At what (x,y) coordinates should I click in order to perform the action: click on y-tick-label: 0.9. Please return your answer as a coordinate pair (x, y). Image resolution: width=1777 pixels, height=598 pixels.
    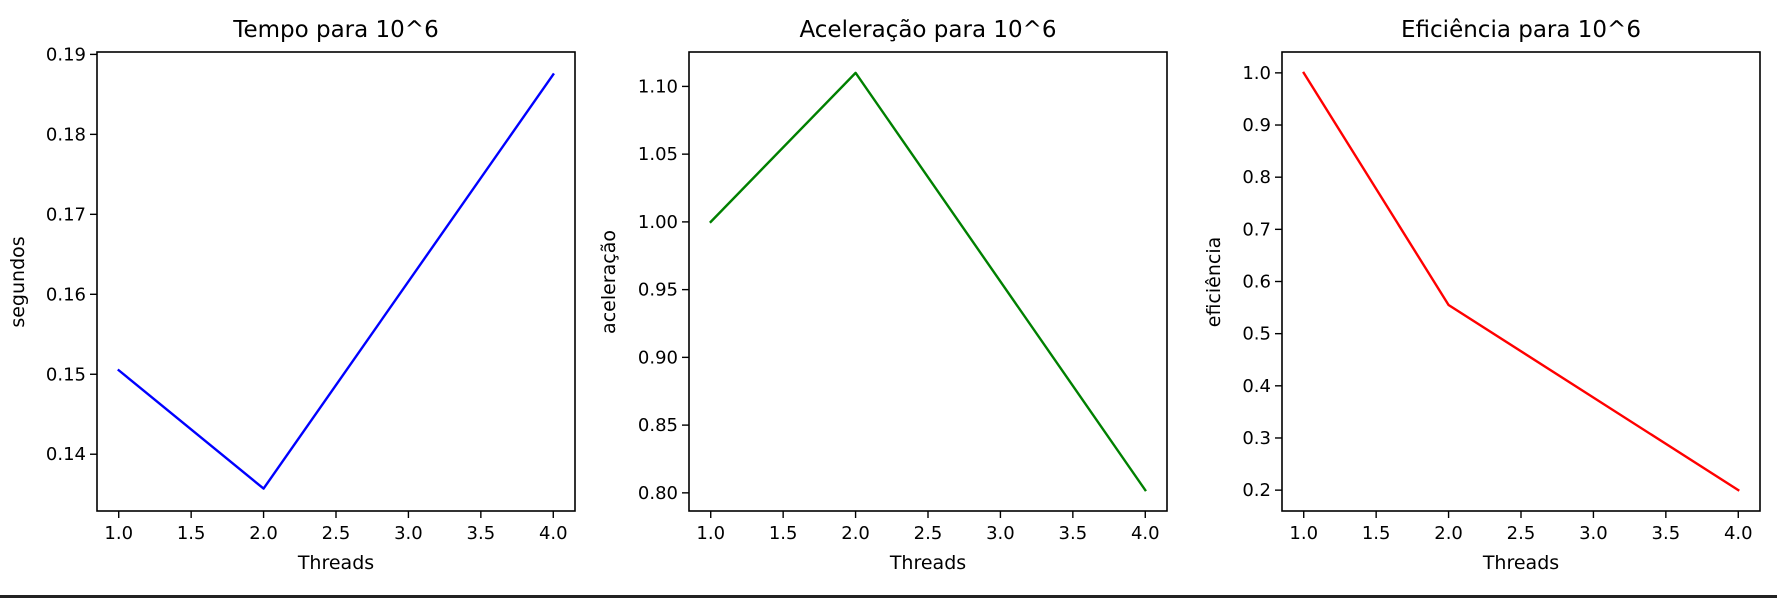
    Looking at the image, I should click on (1256, 125).